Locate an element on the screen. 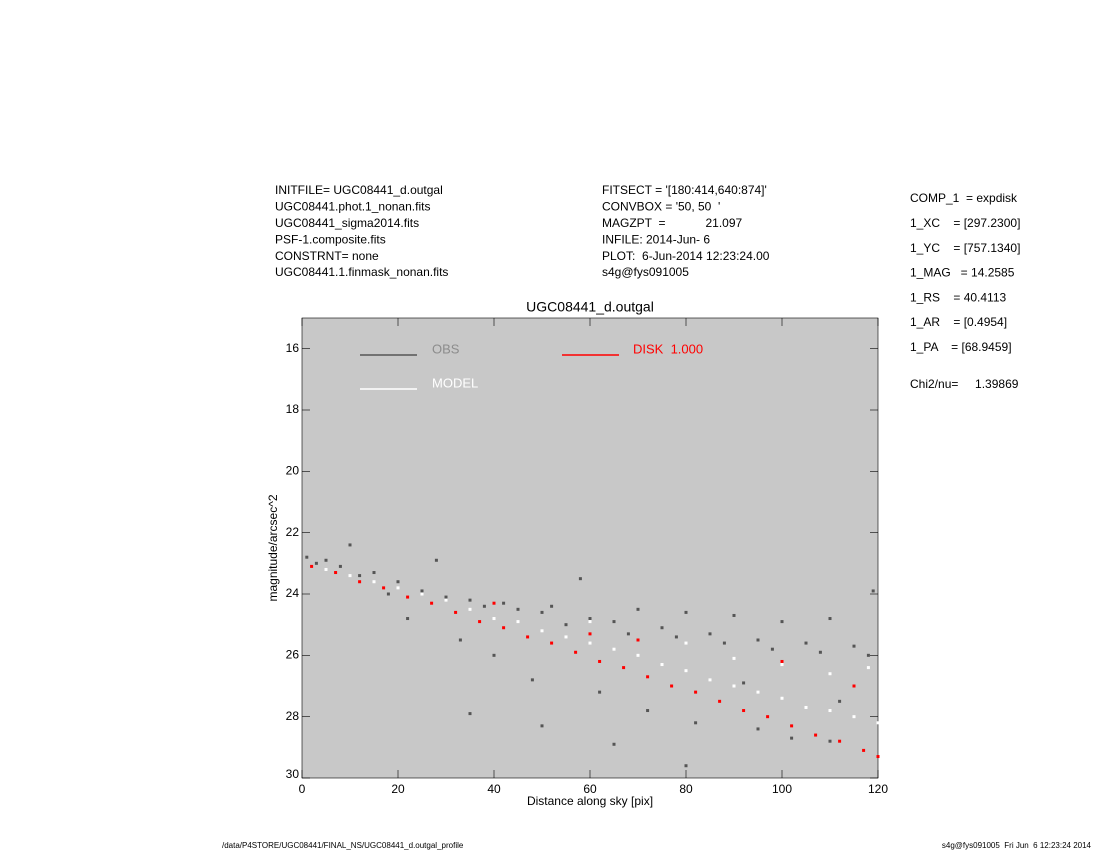 This screenshot has width=1100, height=855. y-tick-label: 28 is located at coordinates (293, 716).